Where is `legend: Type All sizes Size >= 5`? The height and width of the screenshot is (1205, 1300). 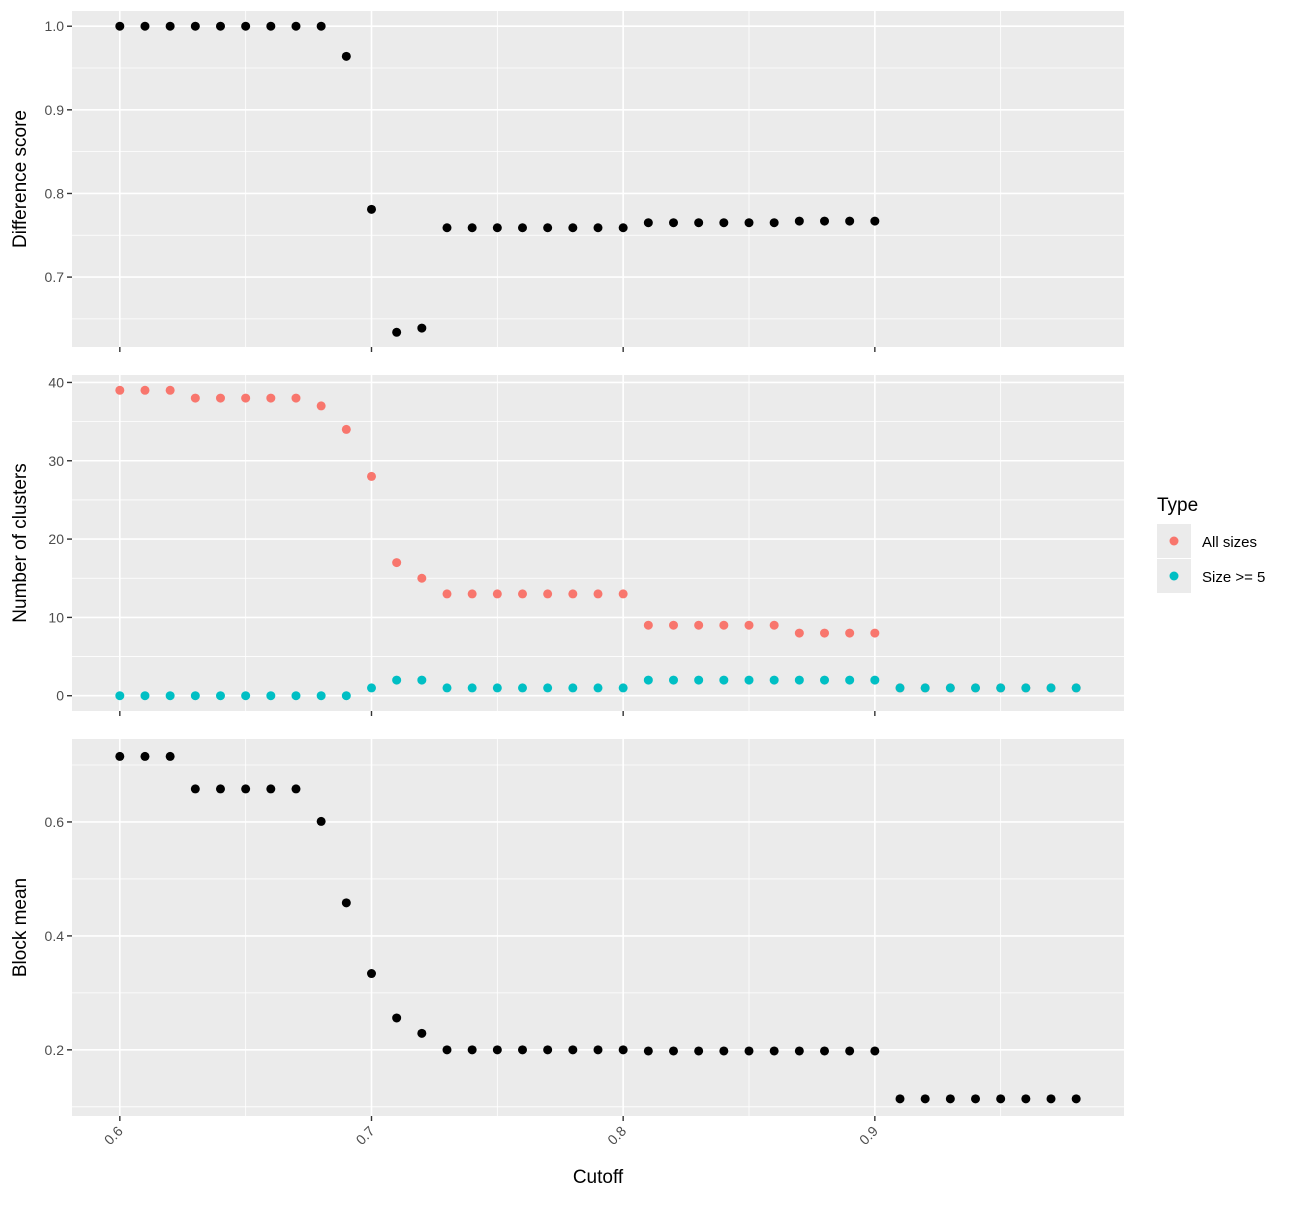 legend: Type All sizes Size >= 5 is located at coordinates (1211, 544).